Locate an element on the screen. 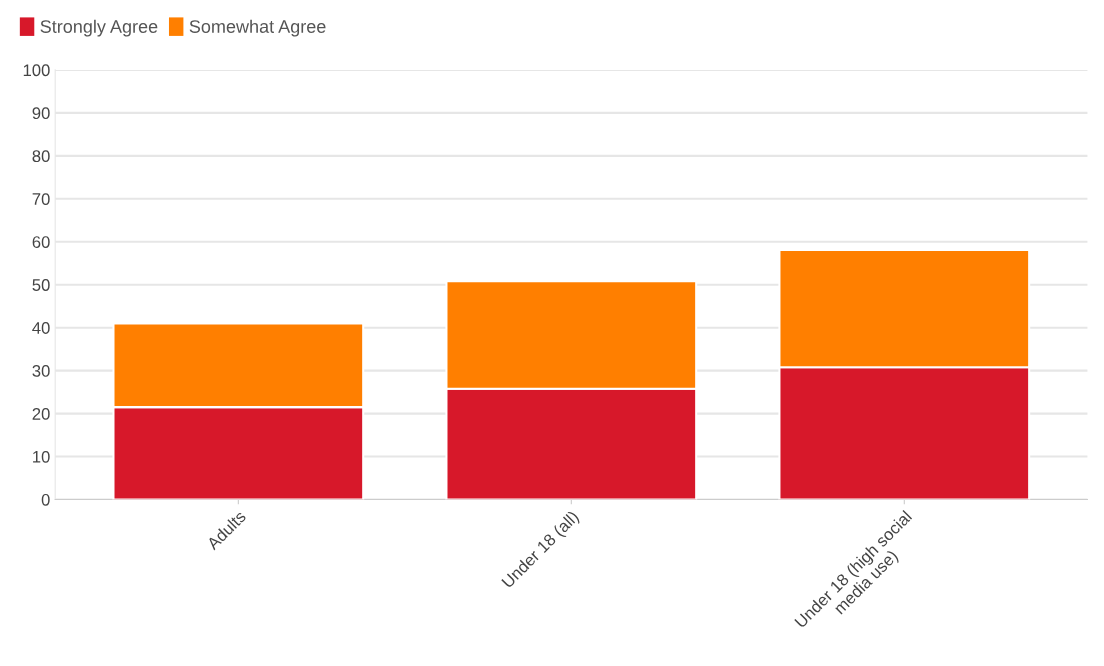  y-tick-label: 90 is located at coordinates (41, 113).